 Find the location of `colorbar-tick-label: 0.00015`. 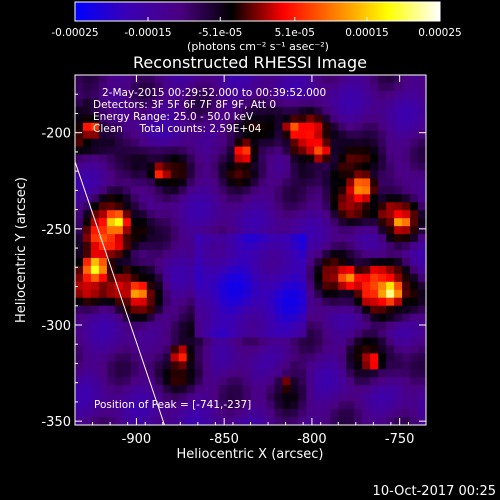

colorbar-tick-label: 0.00015 is located at coordinates (366, 33).